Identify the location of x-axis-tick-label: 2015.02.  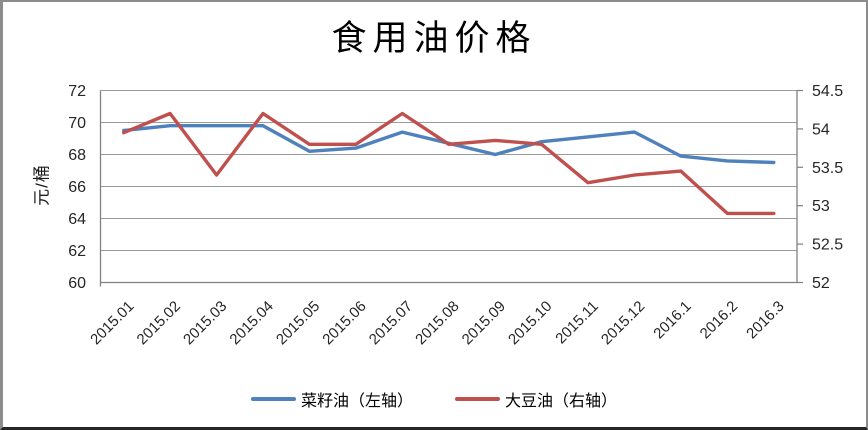
(159, 323).